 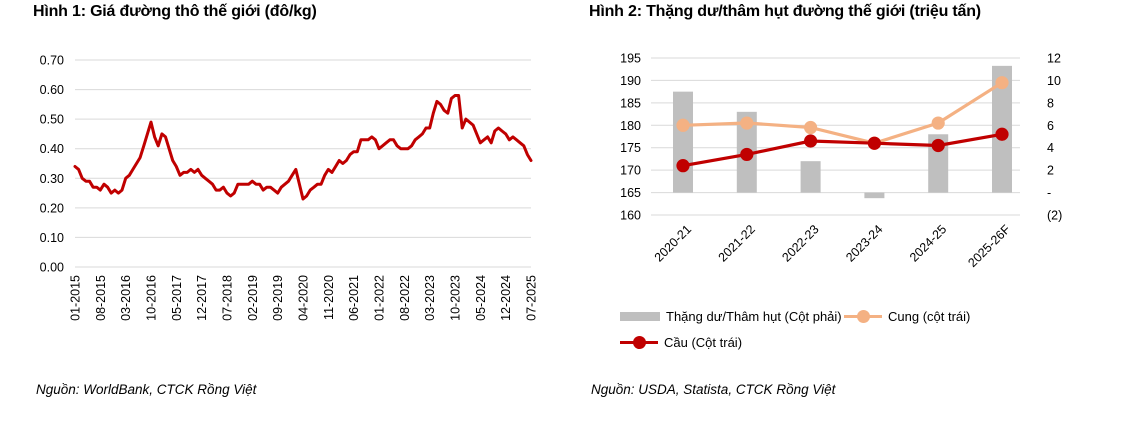 I want to click on left-axis-tick: 180, so click(x=630, y=126).